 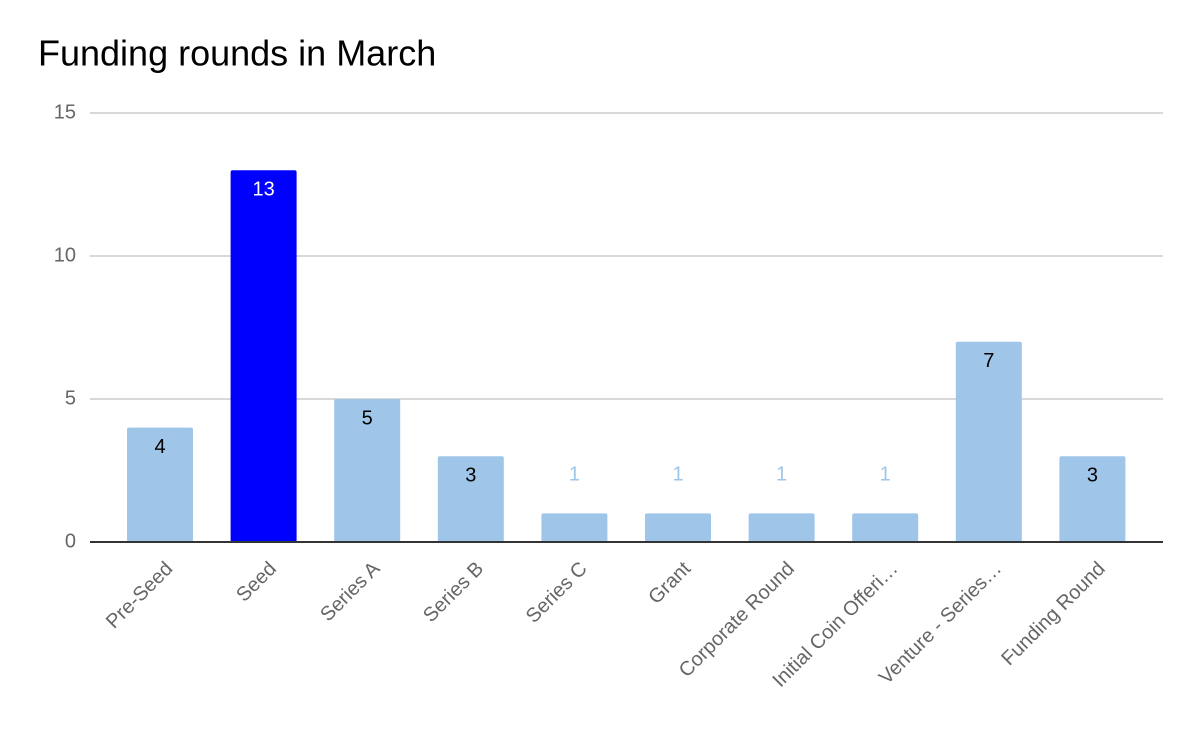 What do you see at coordinates (139, 595) in the screenshot?
I see `x-tick-label: Pre-Seed` at bounding box center [139, 595].